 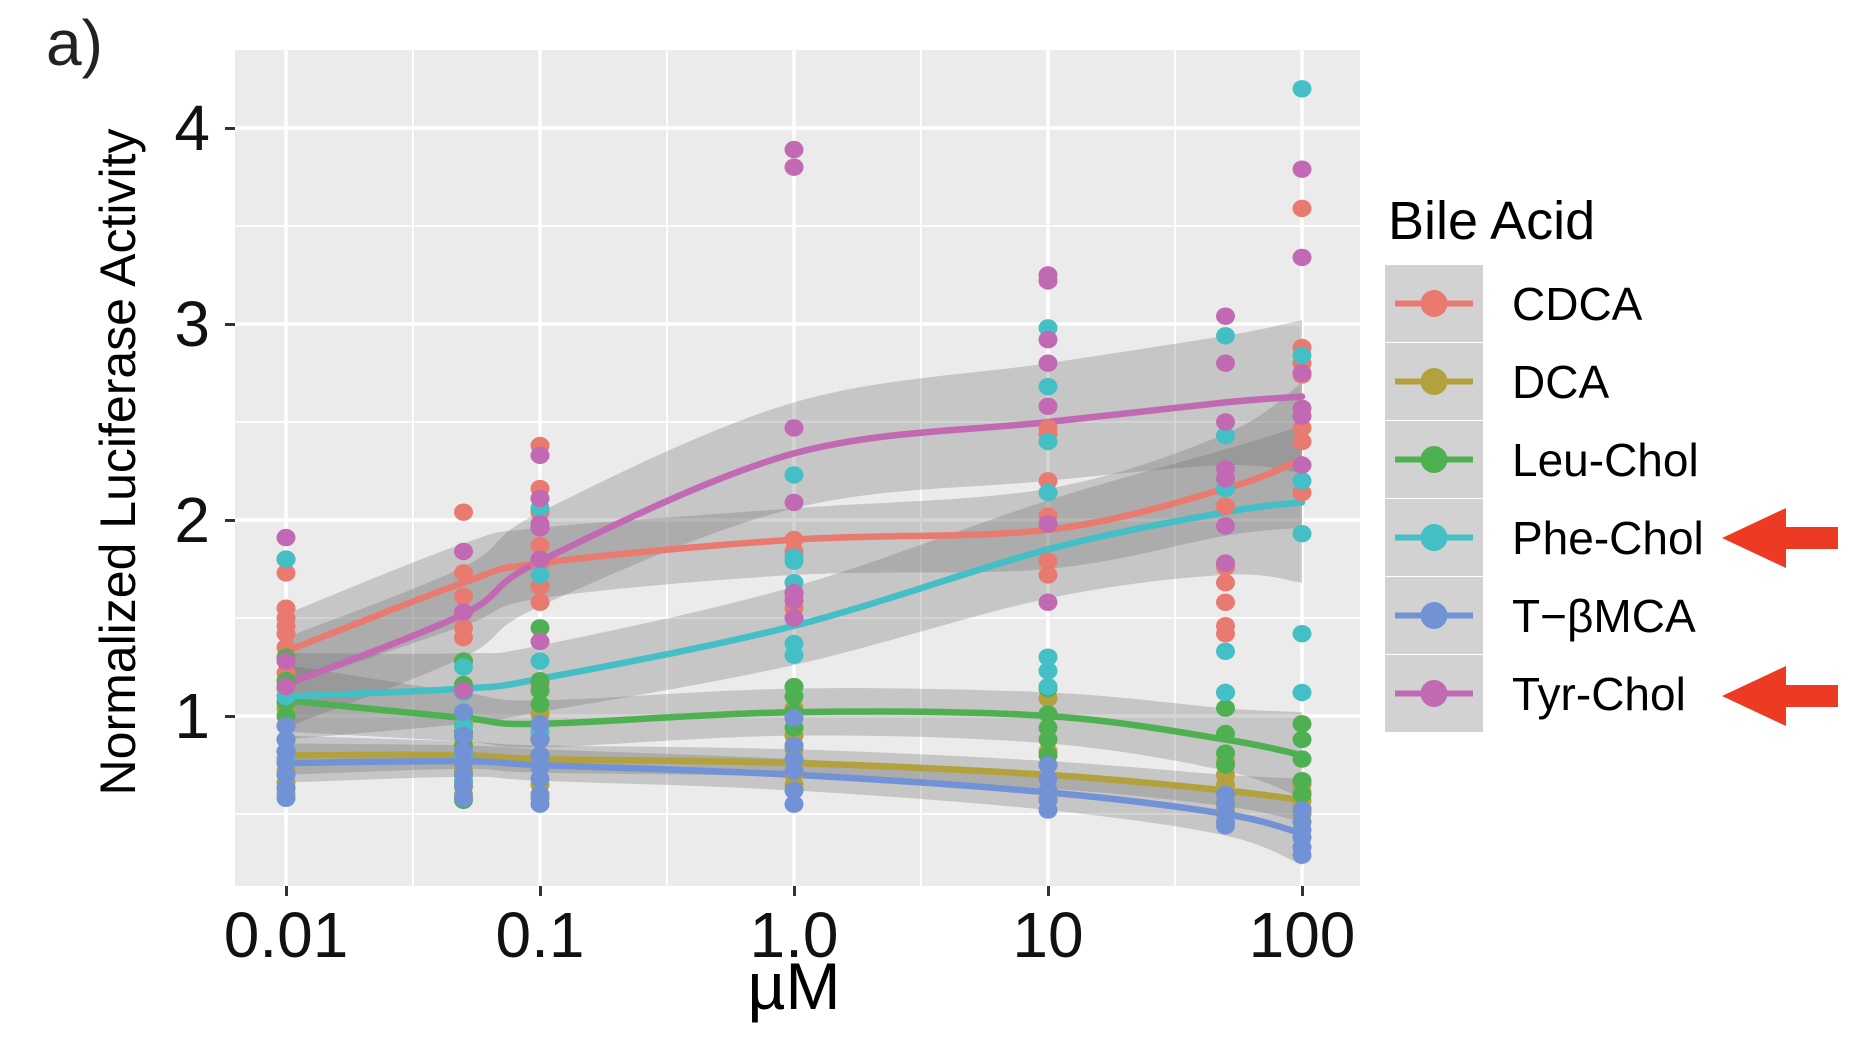 I want to click on x-tick-label: 10, so click(x=1048, y=935).